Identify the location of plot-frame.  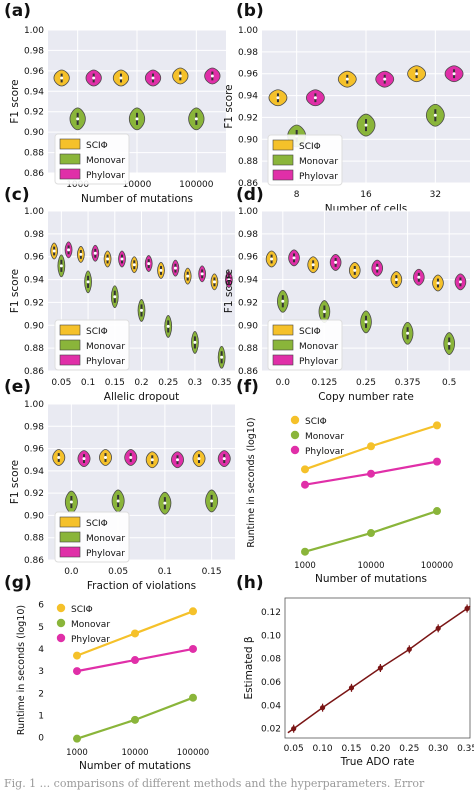
(377, 668).